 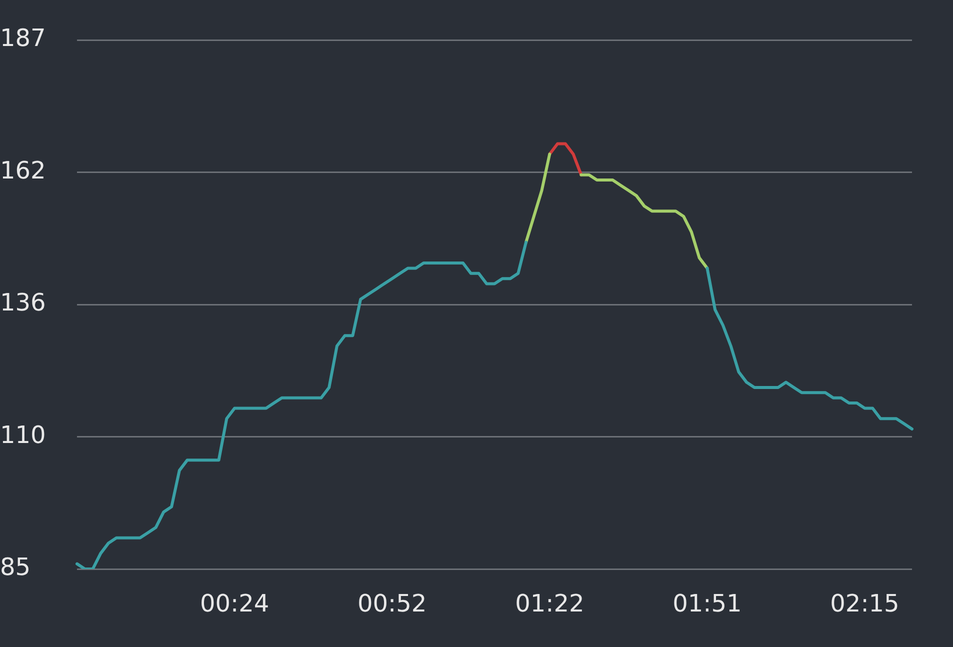 What do you see at coordinates (392, 604) in the screenshot?
I see `x-tick-label: 00:52` at bounding box center [392, 604].